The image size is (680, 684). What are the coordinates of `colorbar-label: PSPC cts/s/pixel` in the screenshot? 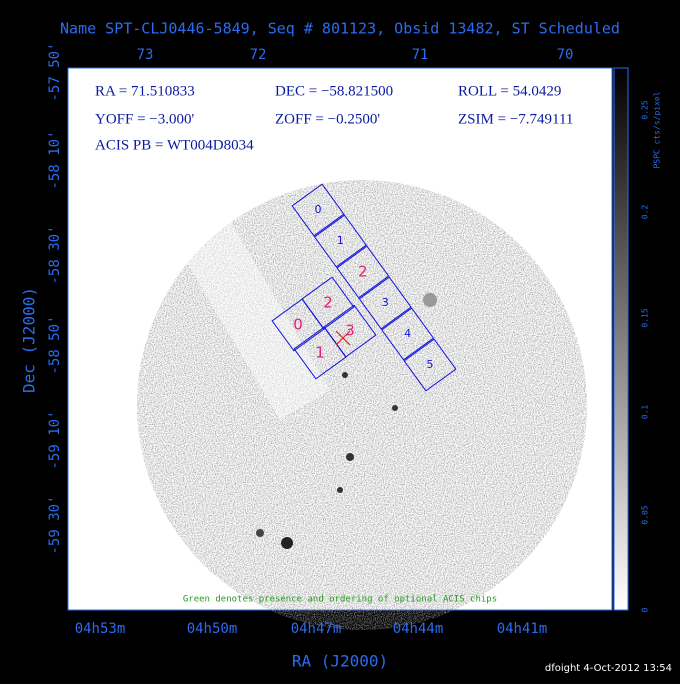 It's located at (657, 129).